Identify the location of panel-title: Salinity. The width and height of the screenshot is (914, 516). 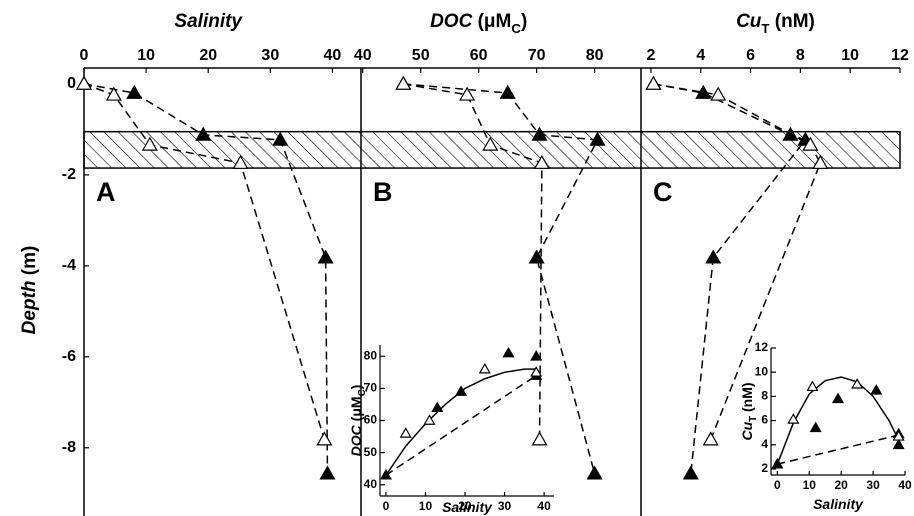
(208, 21).